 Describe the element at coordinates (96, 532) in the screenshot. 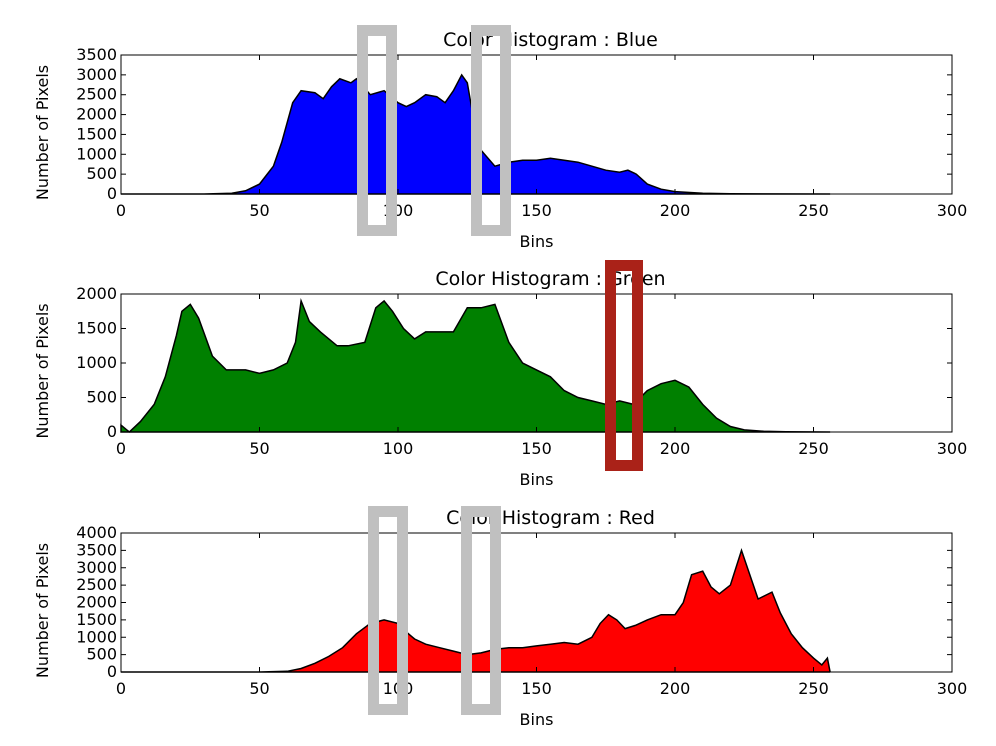

I see `y-tick-label: 4000` at that location.